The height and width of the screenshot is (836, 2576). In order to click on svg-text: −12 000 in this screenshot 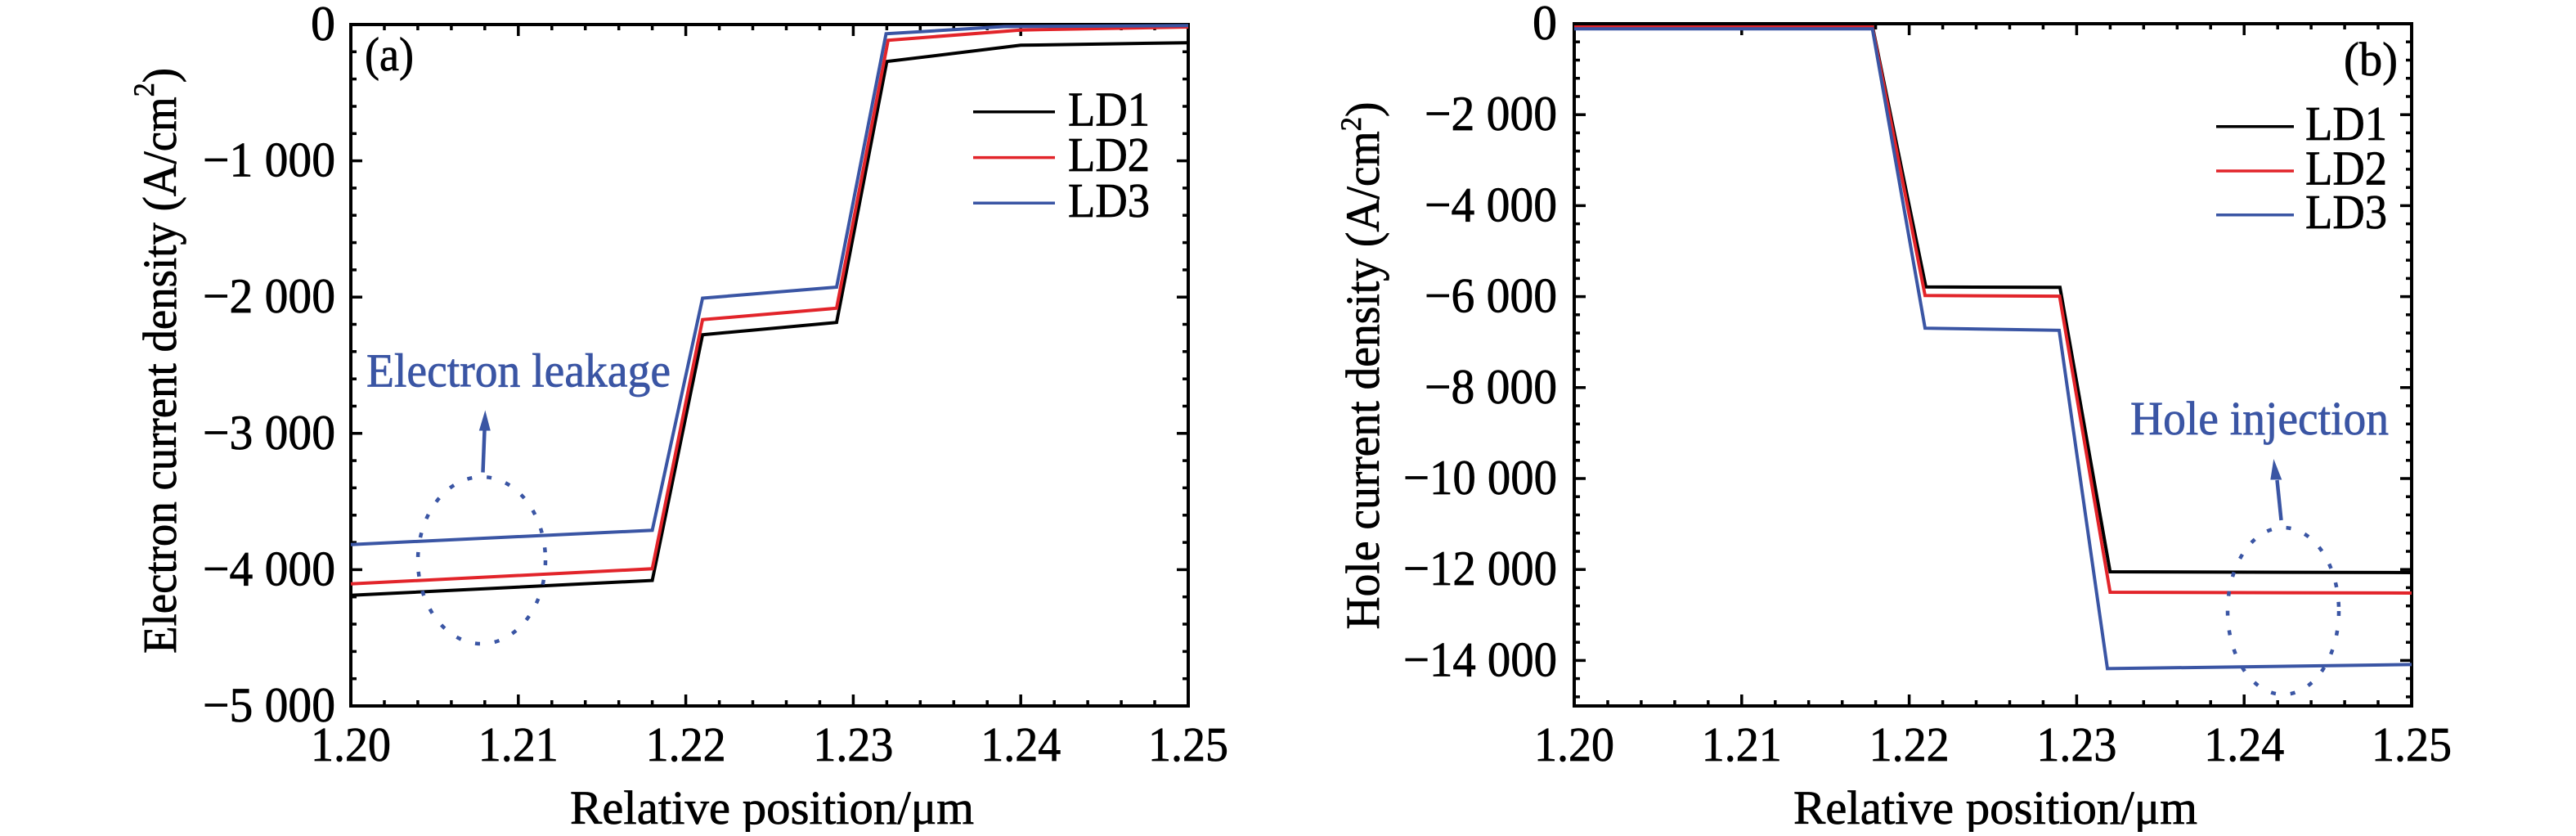, I will do `click(1480, 569)`.